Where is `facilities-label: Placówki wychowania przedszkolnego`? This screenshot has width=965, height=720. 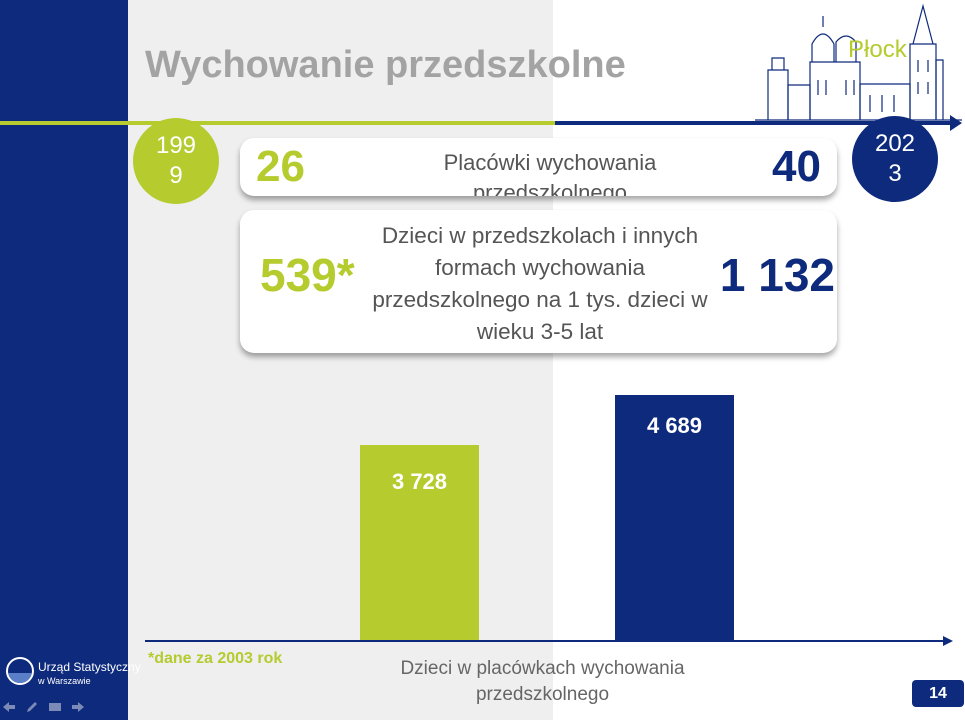 facilities-label: Placówki wychowania przedszkolnego is located at coordinates (550, 173).